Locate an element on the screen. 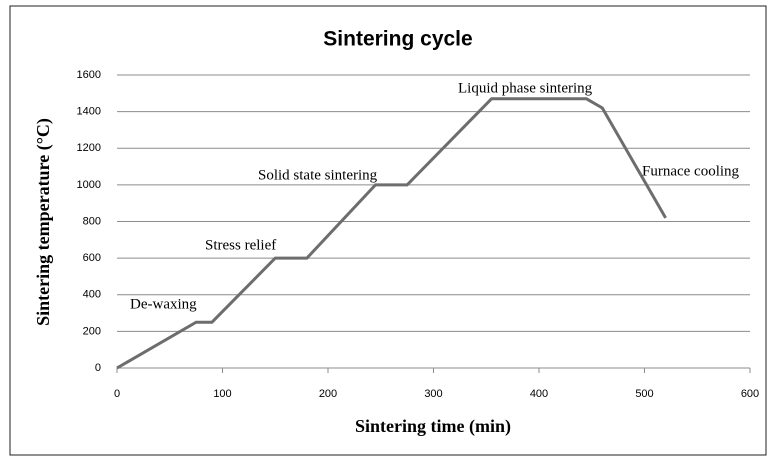  x-tick-label: 400 is located at coordinates (539, 394).